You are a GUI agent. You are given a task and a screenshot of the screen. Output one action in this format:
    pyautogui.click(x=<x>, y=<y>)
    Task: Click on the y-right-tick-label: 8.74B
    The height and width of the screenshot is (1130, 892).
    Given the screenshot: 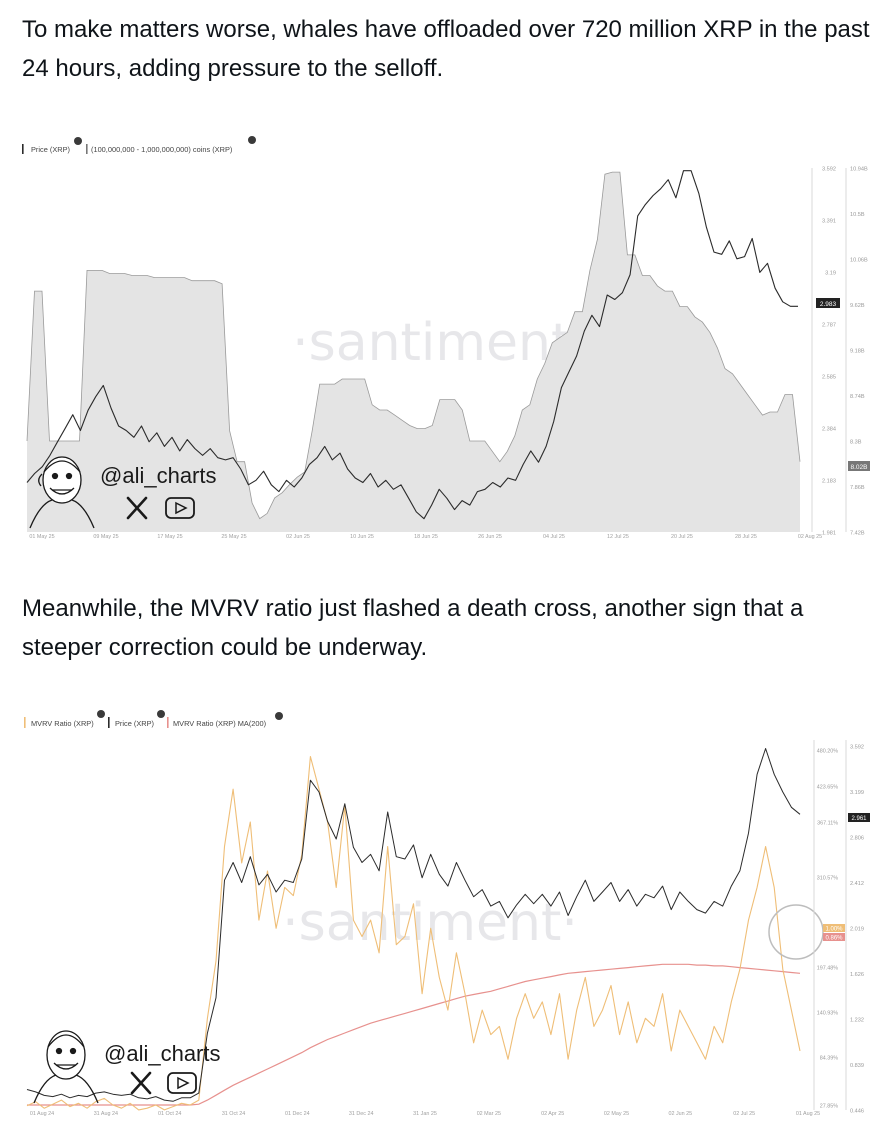 What is the action you would take?
    pyautogui.click(x=857, y=397)
    